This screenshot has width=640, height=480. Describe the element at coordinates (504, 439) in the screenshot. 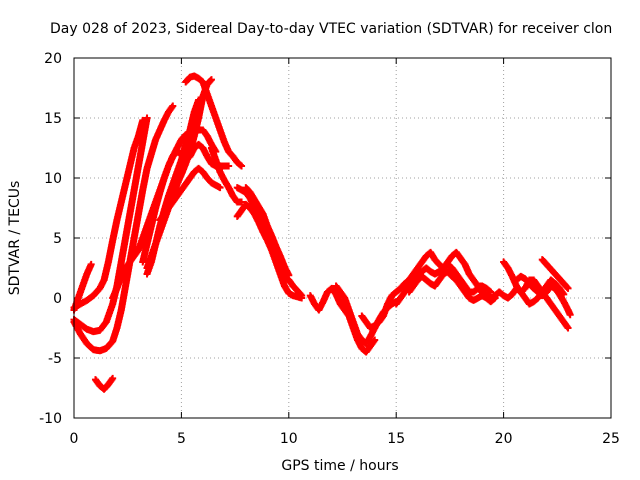

I see `x-tick-label: 20` at that location.